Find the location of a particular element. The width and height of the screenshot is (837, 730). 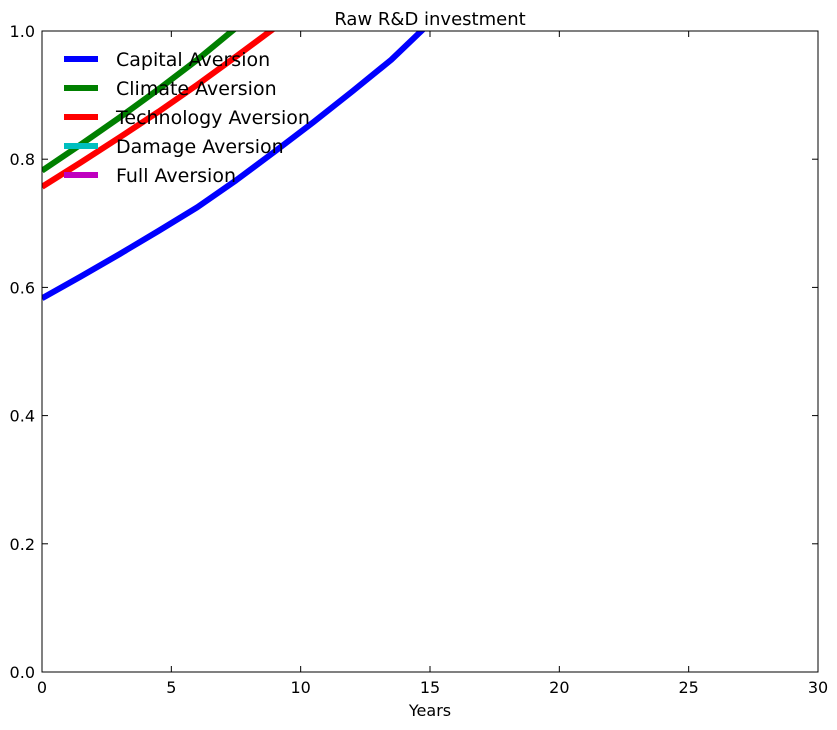

series-line-technology-aversion is located at coordinates (159, 110).